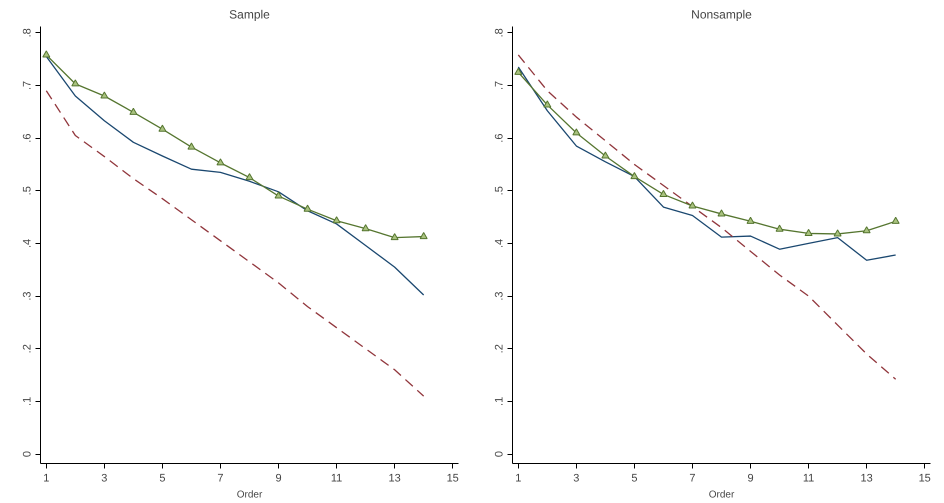  What do you see at coordinates (249, 15) in the screenshot?
I see `chart-title: Sample` at bounding box center [249, 15].